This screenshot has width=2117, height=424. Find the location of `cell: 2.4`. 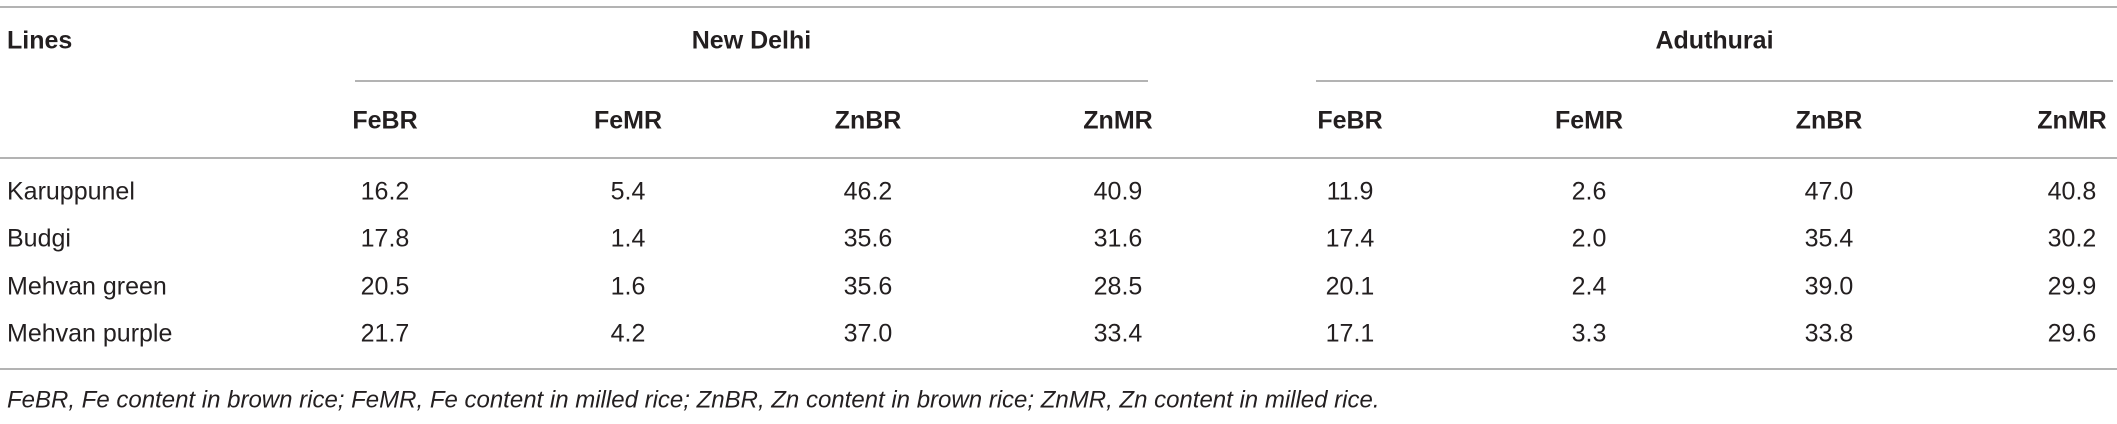

cell: 2.4 is located at coordinates (1589, 287).